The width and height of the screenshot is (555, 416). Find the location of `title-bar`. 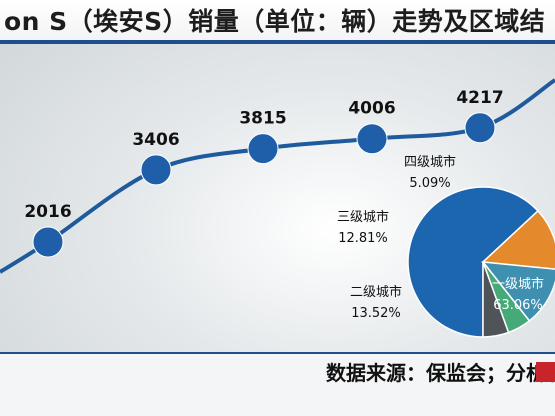

title-bar is located at coordinates (277, 20).